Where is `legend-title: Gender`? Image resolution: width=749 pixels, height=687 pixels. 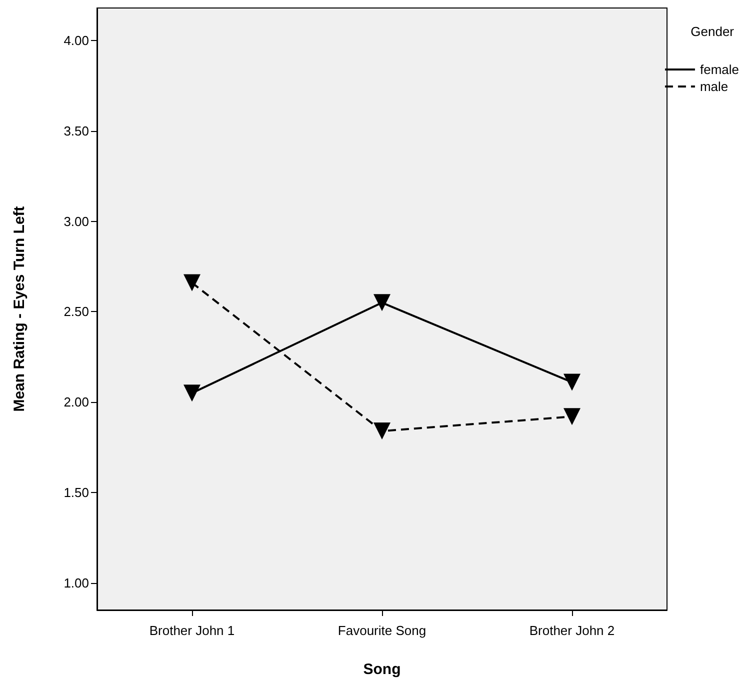 legend-title: Gender is located at coordinates (712, 31).